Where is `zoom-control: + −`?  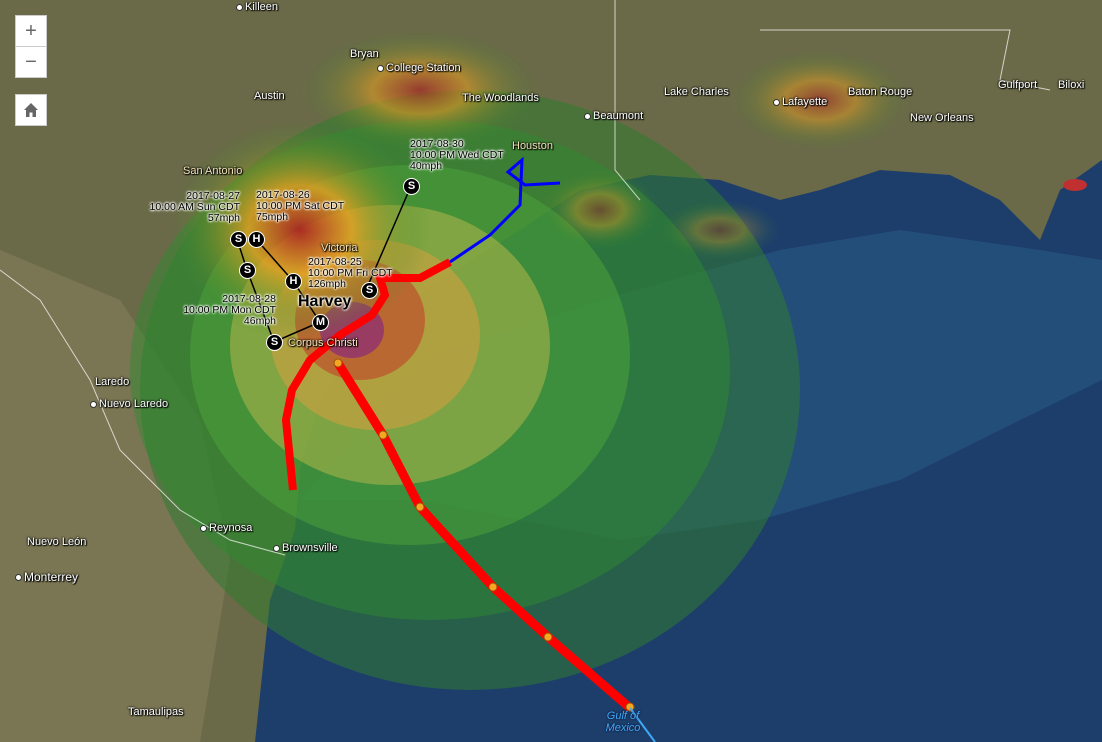 zoom-control: + − is located at coordinates (31, 46).